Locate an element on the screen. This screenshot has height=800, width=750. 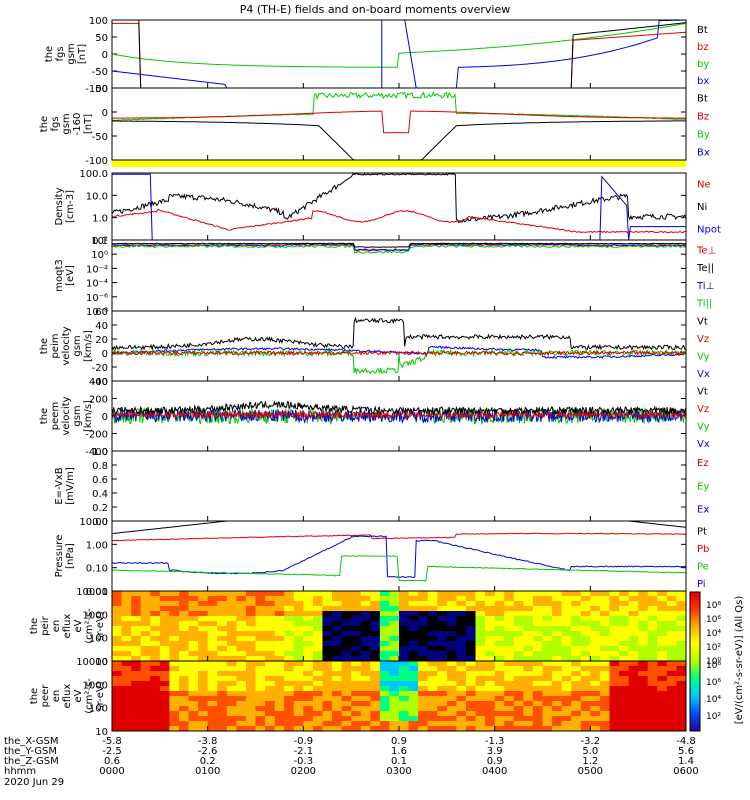
legend-fgs2-By: By is located at coordinates (703, 134).